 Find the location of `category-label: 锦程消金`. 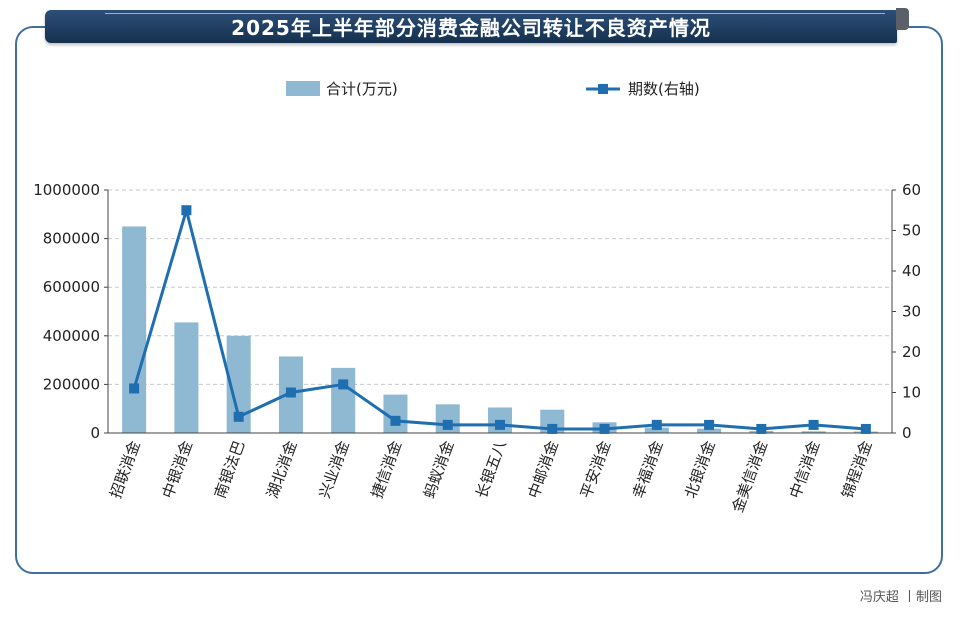

category-label: 锦程消金 is located at coordinates (856, 469).